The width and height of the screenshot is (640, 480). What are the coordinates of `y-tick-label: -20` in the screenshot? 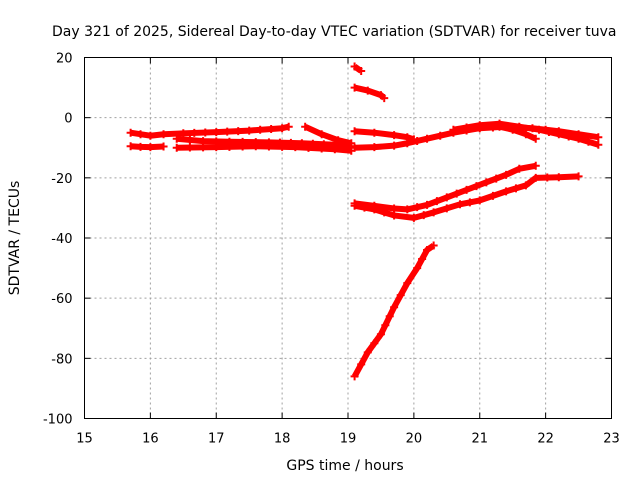 It's located at (61, 179).